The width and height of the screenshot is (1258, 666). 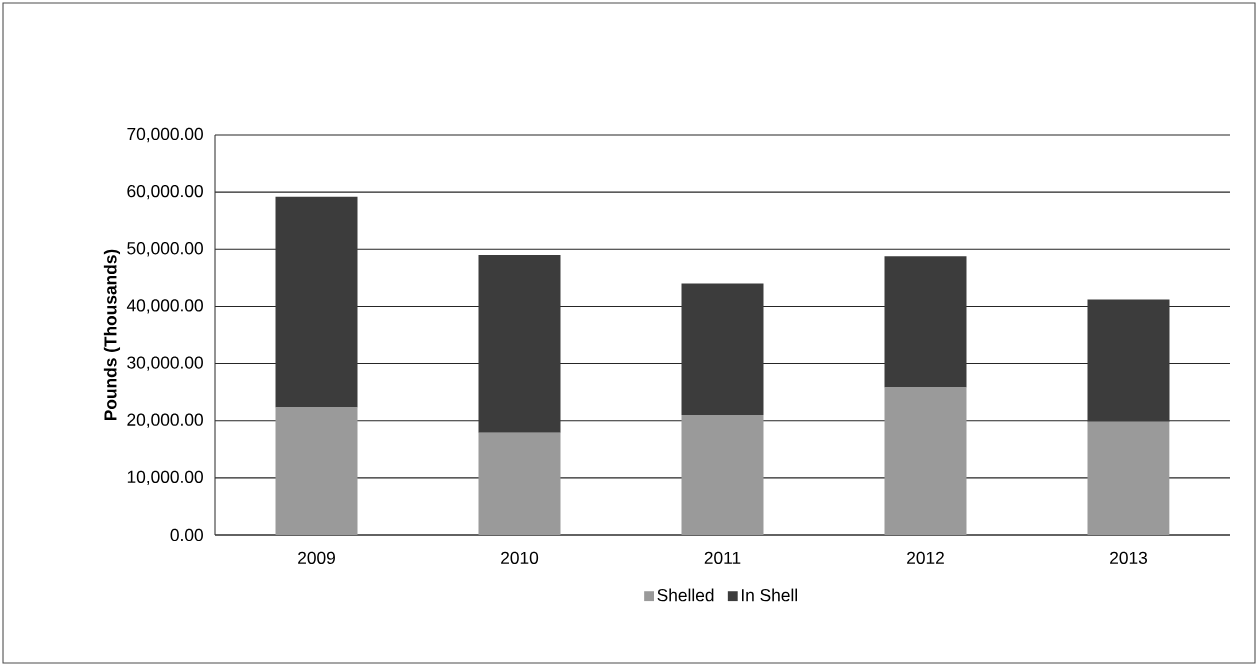 What do you see at coordinates (112, 335) in the screenshot?
I see `y-axis-title: Pounds (Thousands)` at bounding box center [112, 335].